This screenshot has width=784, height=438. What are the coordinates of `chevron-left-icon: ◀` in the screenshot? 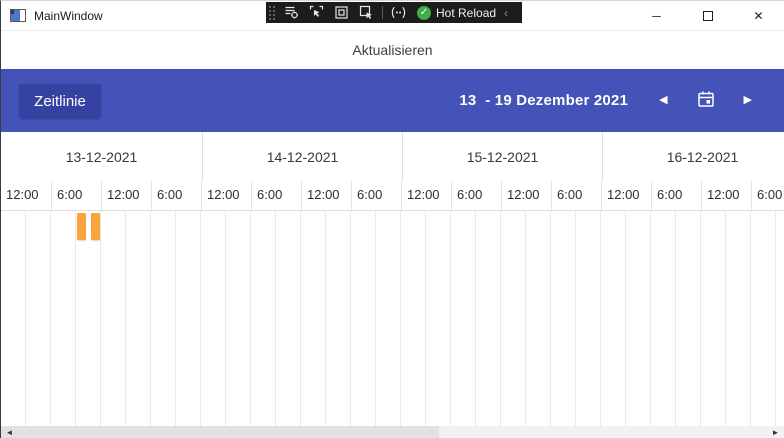 It's located at (663, 100).